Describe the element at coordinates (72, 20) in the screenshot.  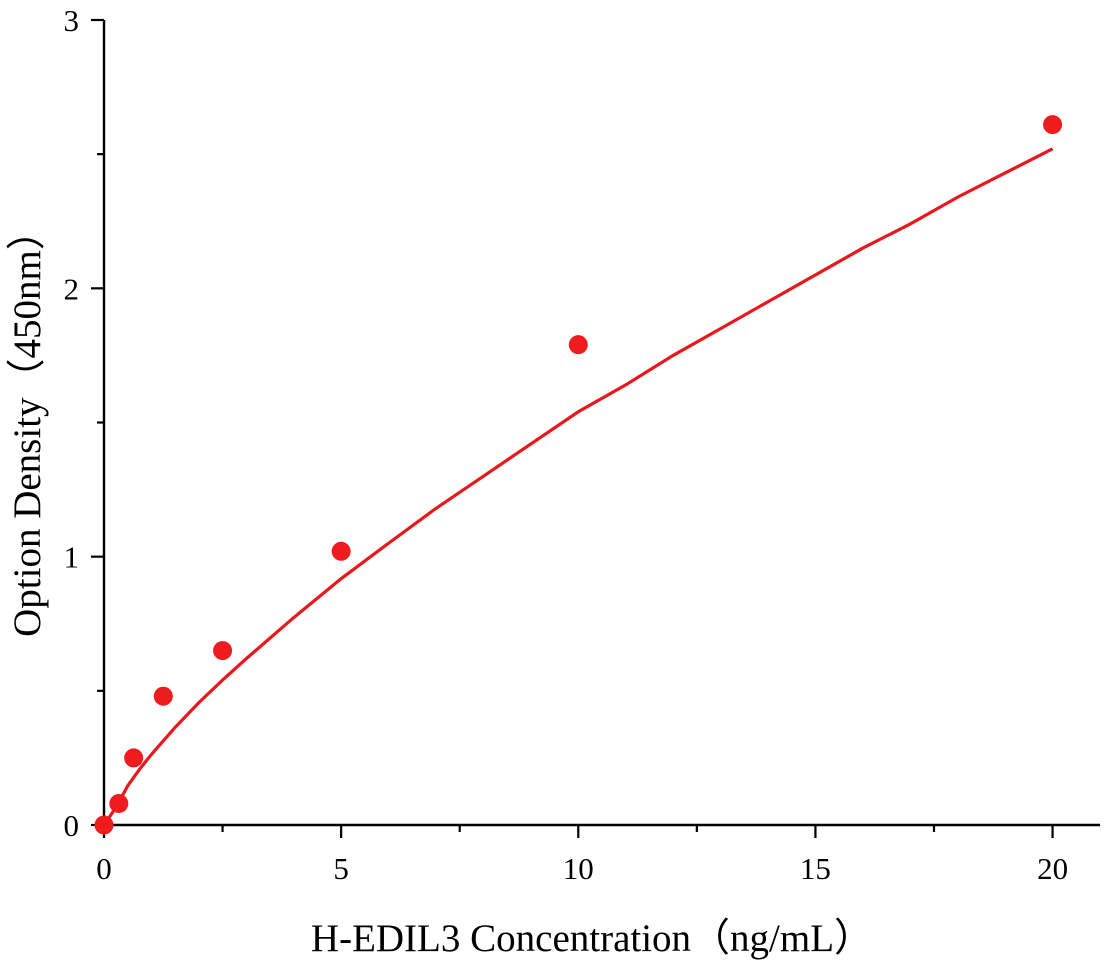
I see `y-tick-label: 3` at that location.